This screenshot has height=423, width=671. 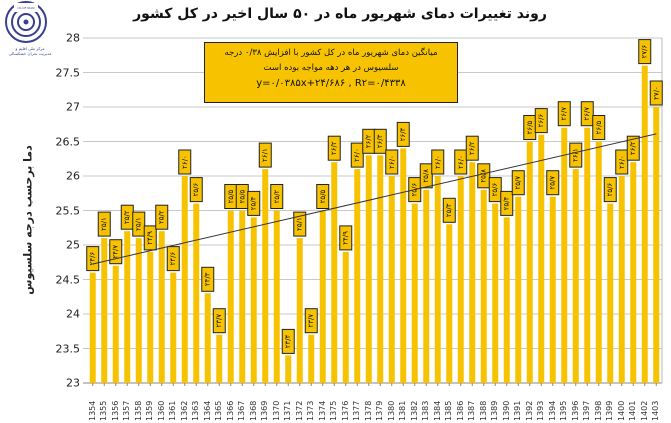 I want to click on x-tick-label: 1389, so click(x=495, y=410).